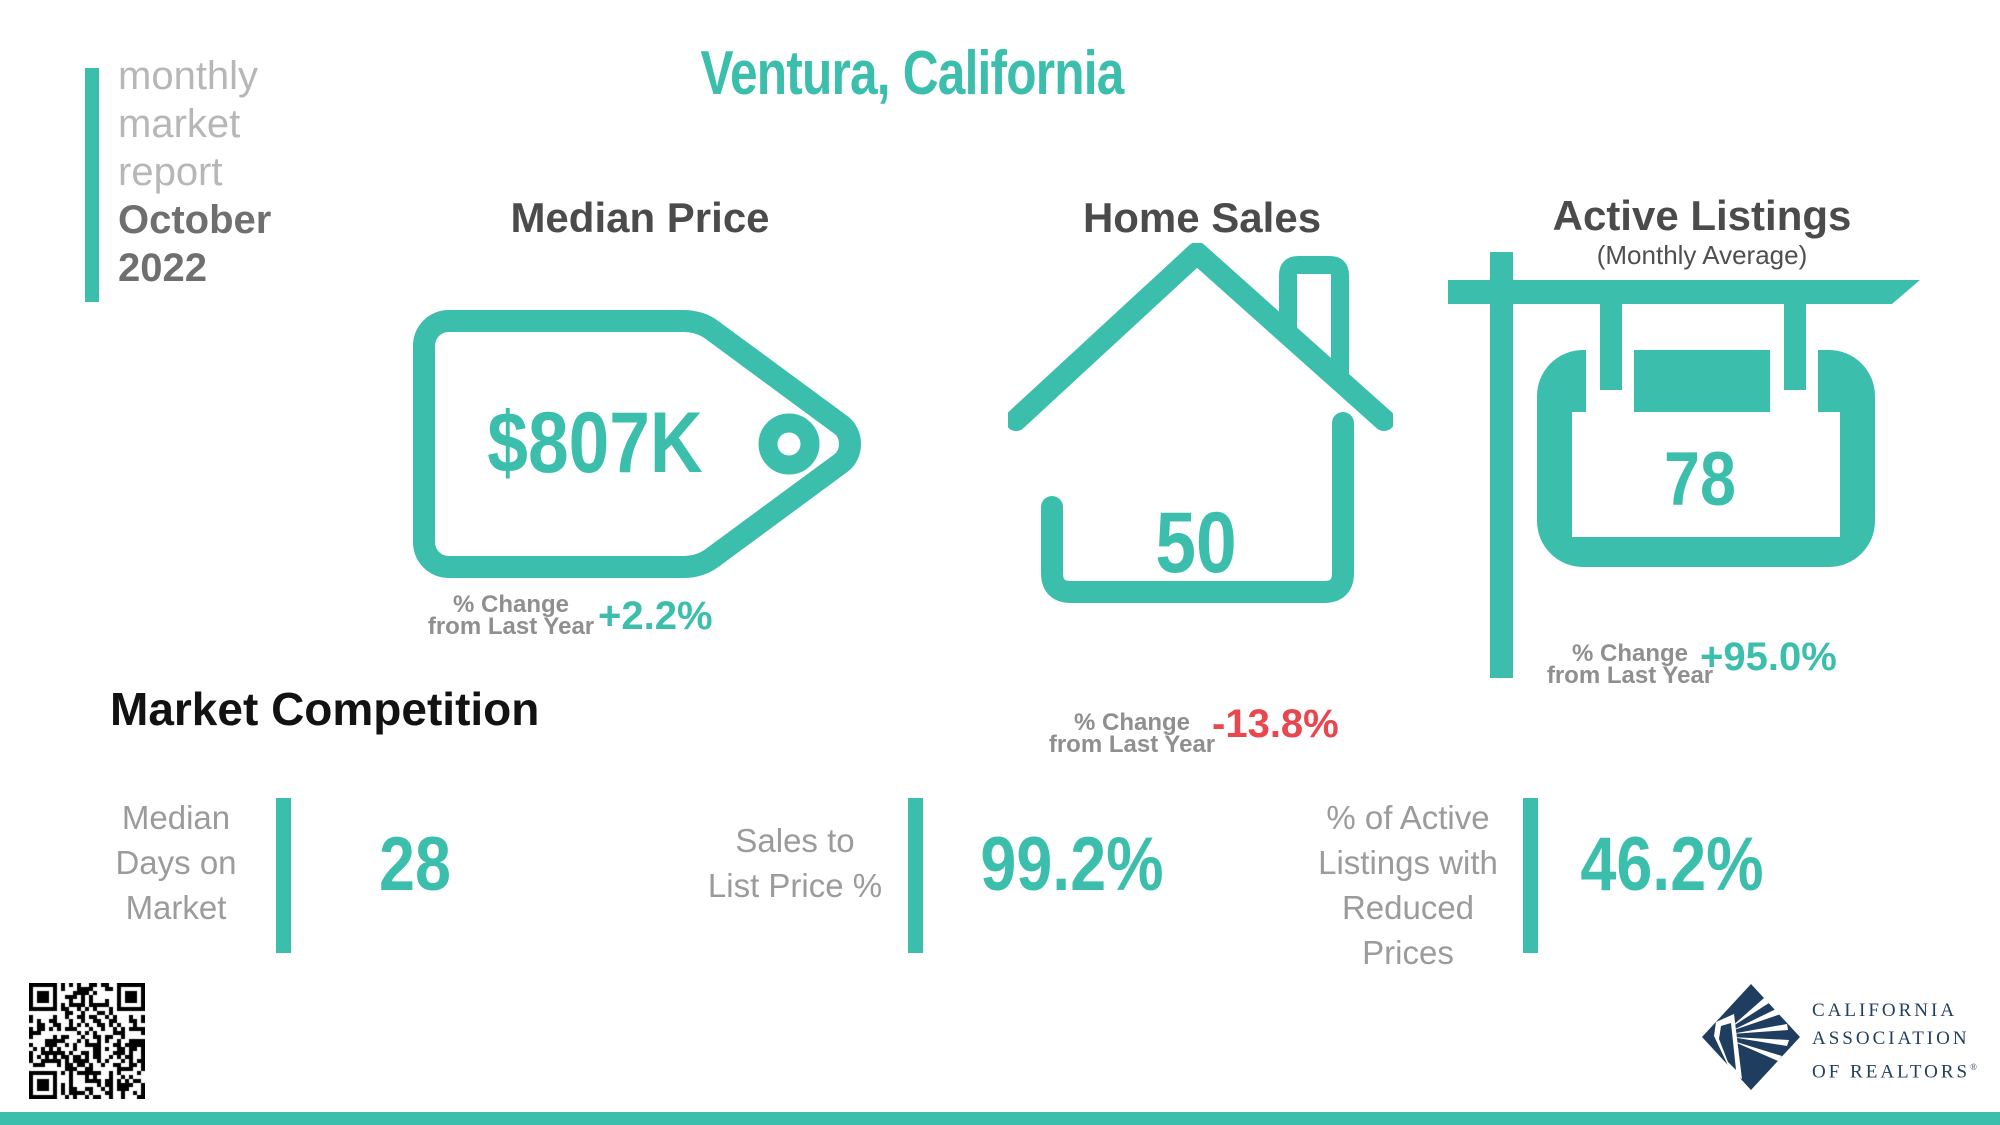 Image resolution: width=2000 pixels, height=1125 pixels. What do you see at coordinates (1202, 217) in the screenshot?
I see `home-sales-heading: Home Sales` at bounding box center [1202, 217].